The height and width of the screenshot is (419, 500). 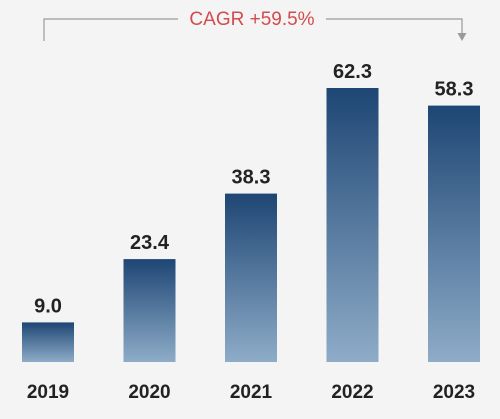 What do you see at coordinates (110, 29) in the screenshot?
I see `cagr-bracket-left` at bounding box center [110, 29].